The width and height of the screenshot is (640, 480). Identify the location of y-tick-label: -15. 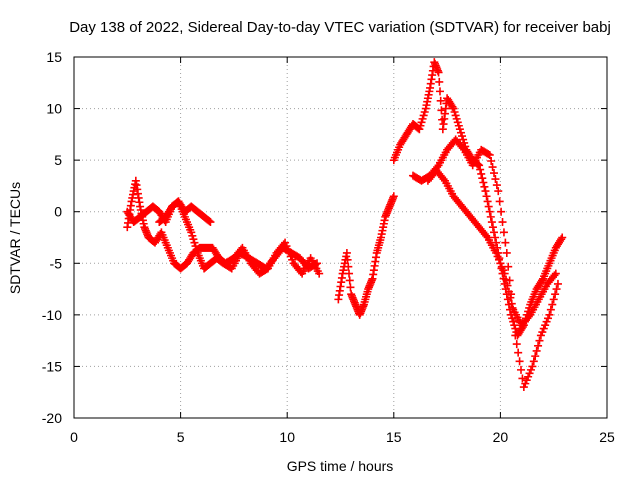
(52, 366).